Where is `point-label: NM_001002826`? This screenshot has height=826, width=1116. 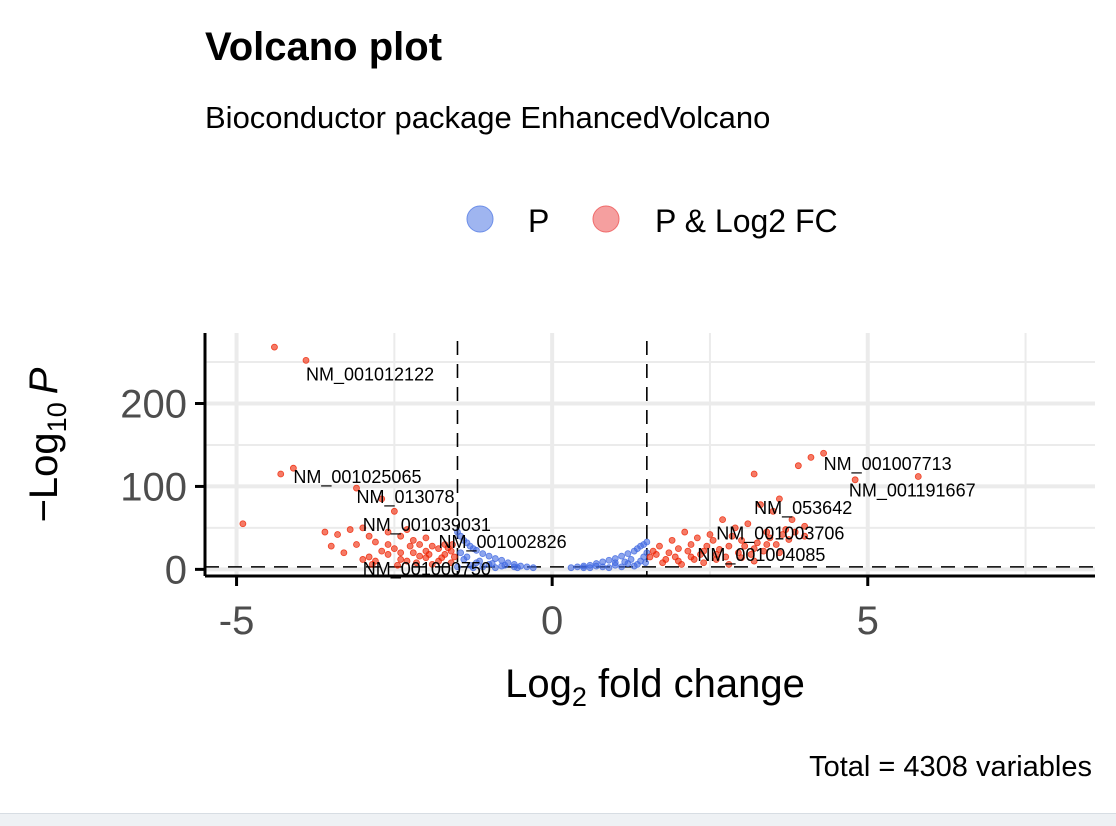
point-label: NM_001002826 is located at coordinates (503, 542).